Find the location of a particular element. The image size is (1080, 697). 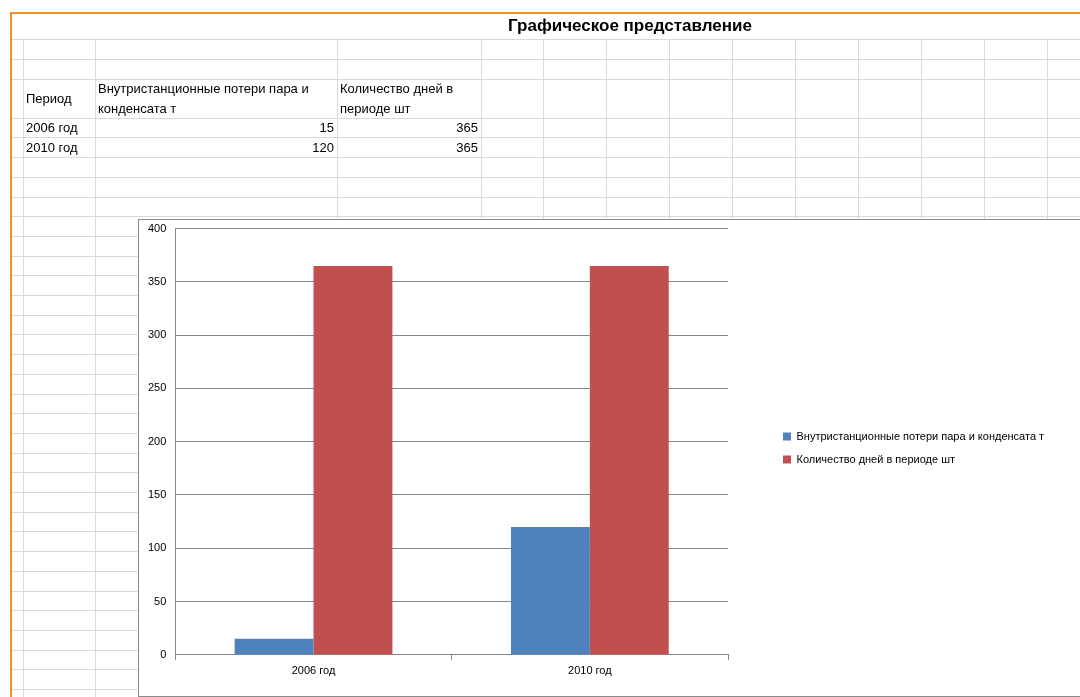

category-label: 2010 год is located at coordinates (52, 147).